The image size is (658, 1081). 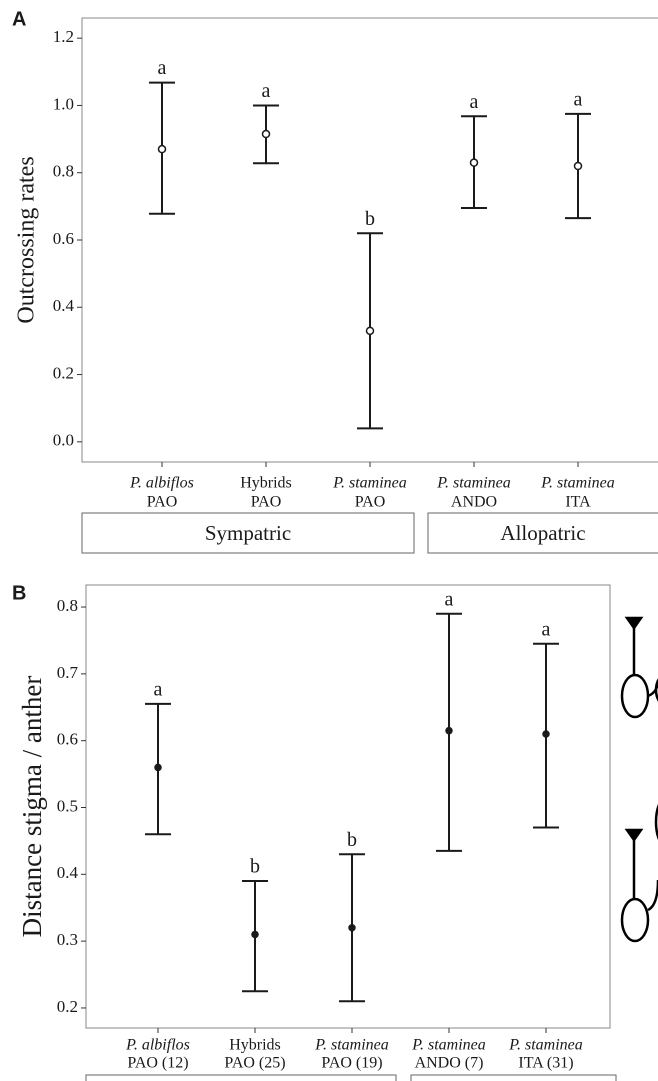 What do you see at coordinates (32, 807) in the screenshot?
I see `y-axis-title: Distance stigma / anther` at bounding box center [32, 807].